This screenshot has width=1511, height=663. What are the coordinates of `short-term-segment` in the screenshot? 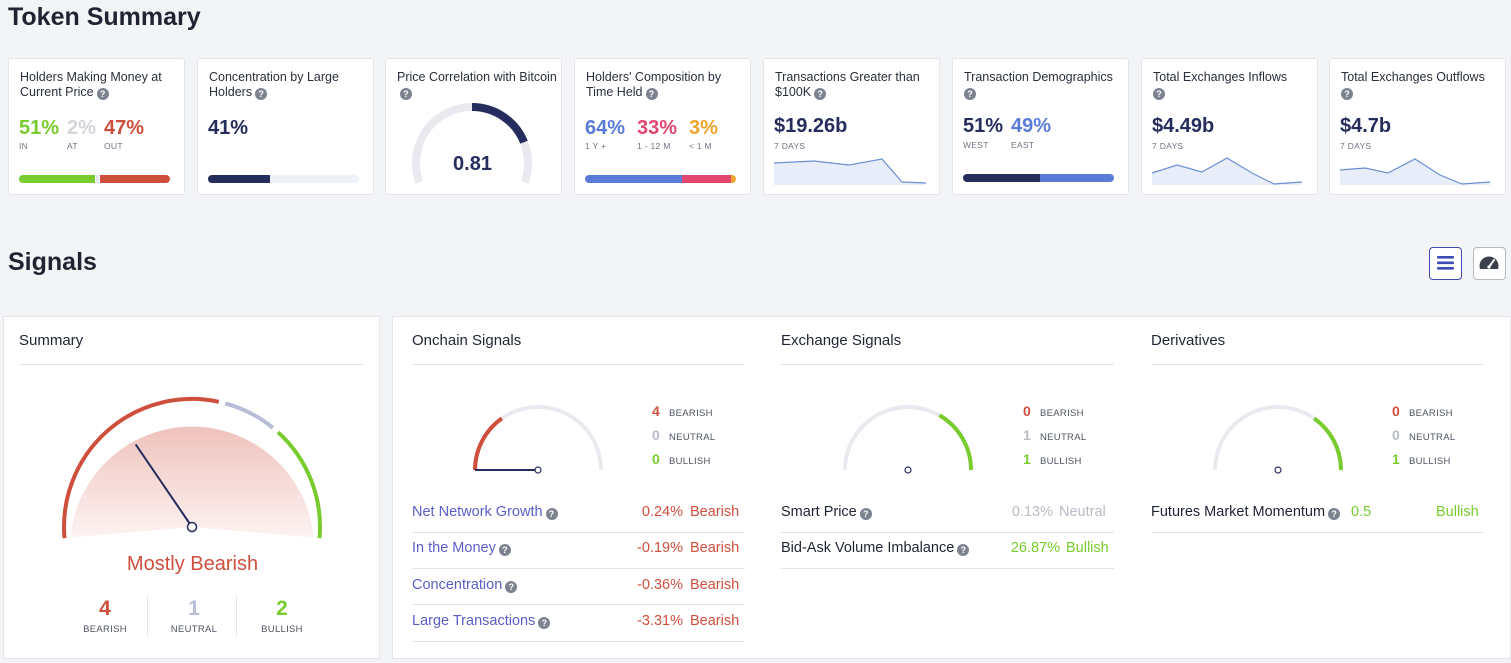 It's located at (733, 179).